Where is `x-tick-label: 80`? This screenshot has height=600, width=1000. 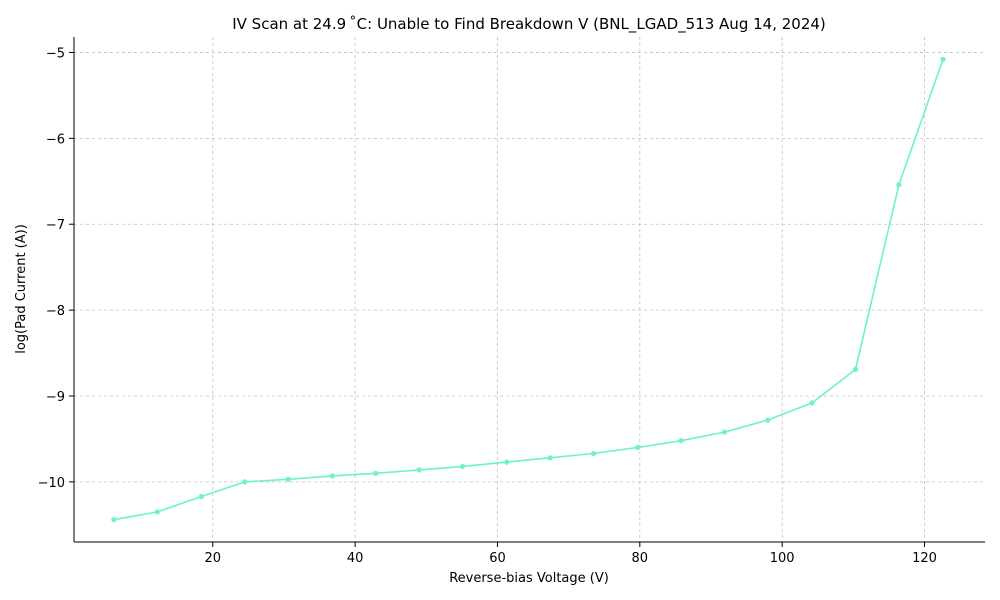
x-tick-label: 80 is located at coordinates (640, 558).